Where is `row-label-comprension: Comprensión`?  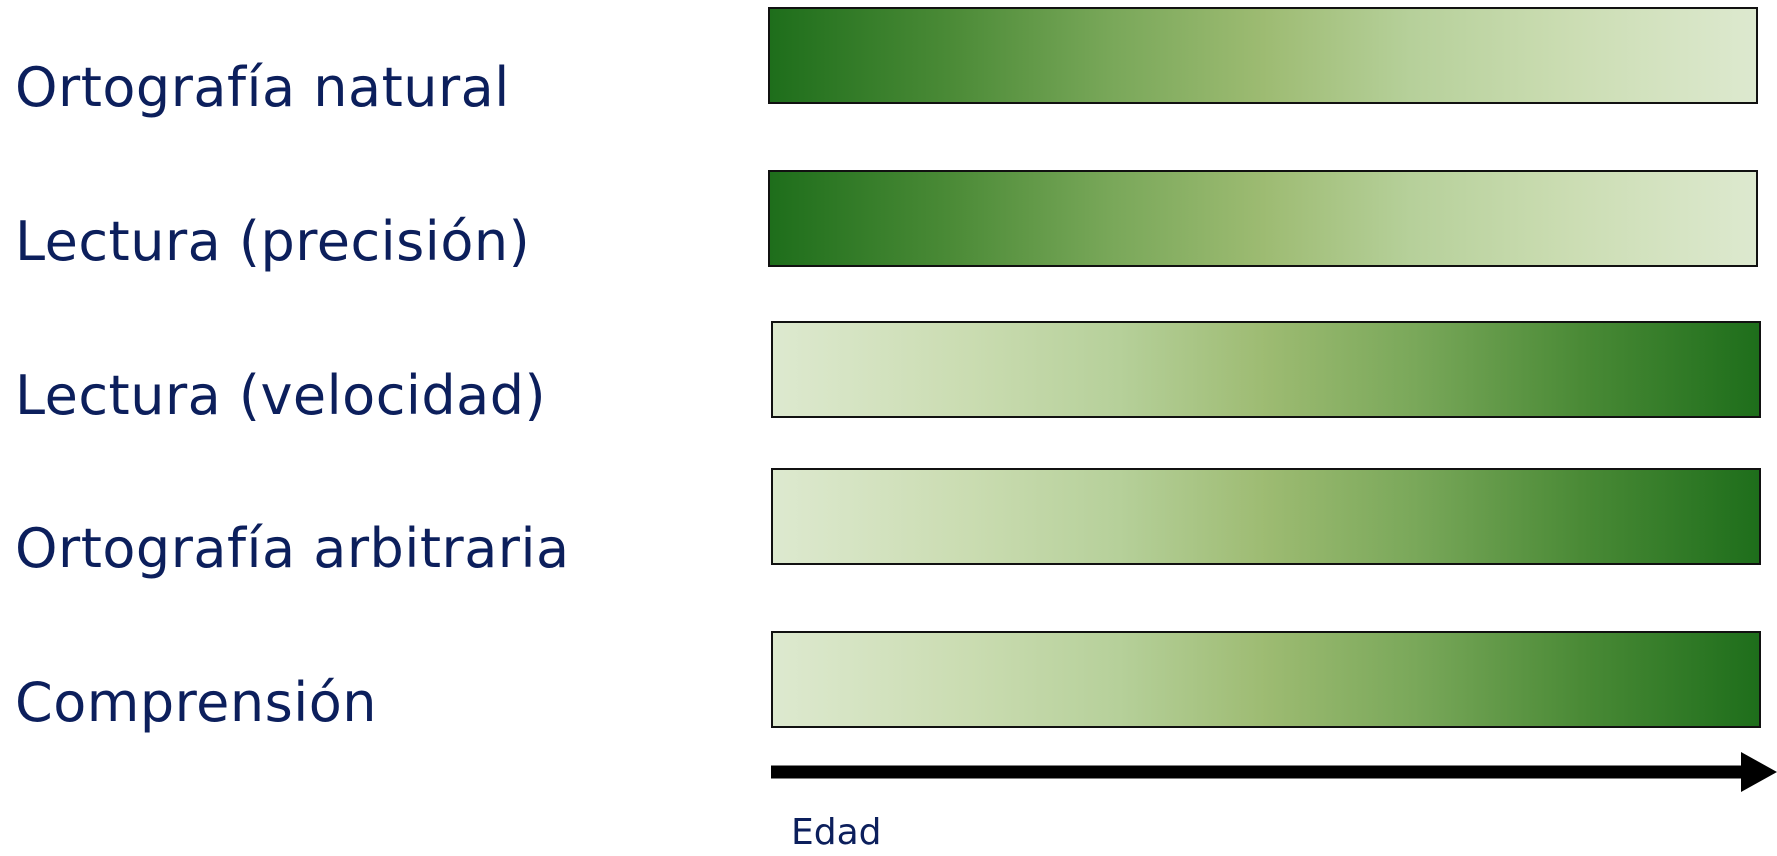
row-label-comprension: Comprensión is located at coordinates (196, 702).